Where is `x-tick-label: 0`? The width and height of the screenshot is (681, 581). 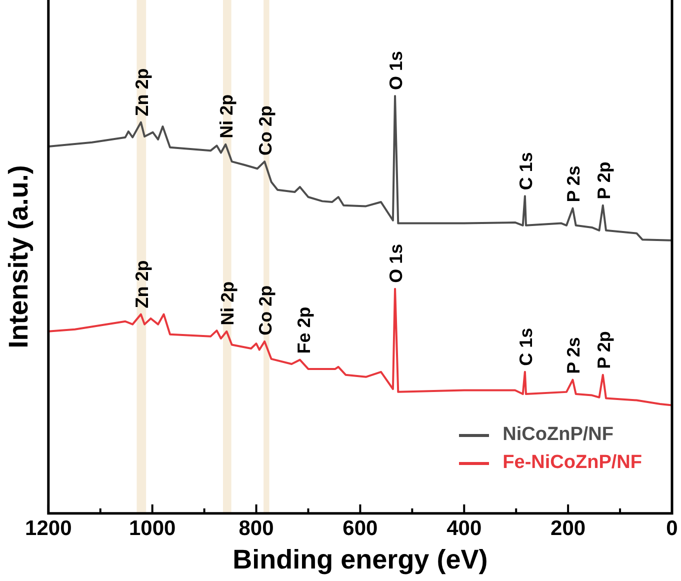
x-tick-label: 0 is located at coordinates (672, 528).